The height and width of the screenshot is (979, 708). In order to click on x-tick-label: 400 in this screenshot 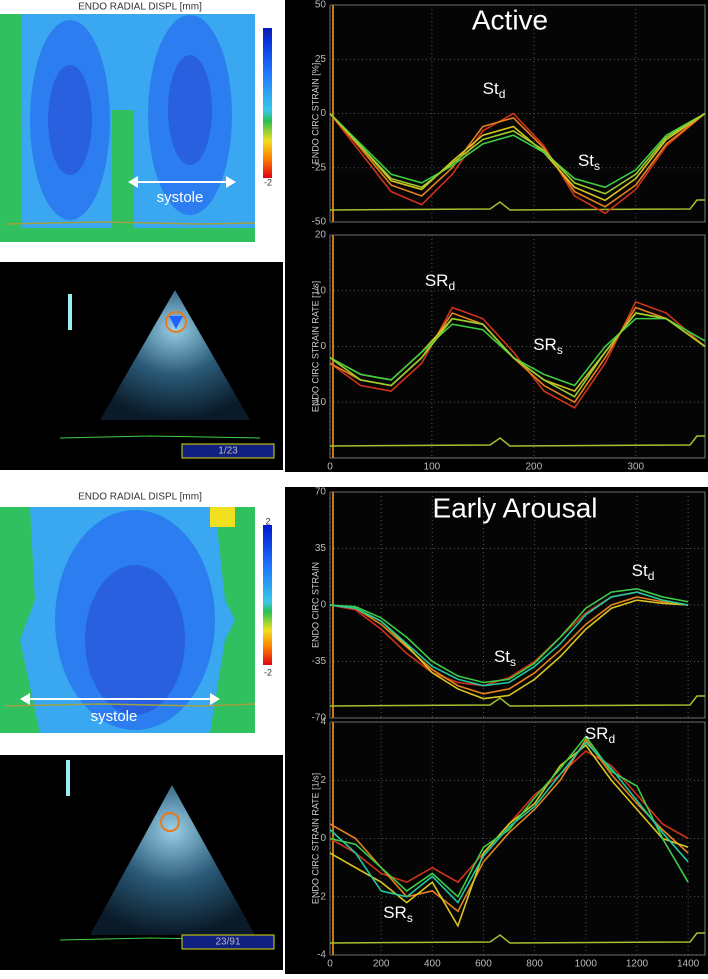, I will do `click(432, 964)`.